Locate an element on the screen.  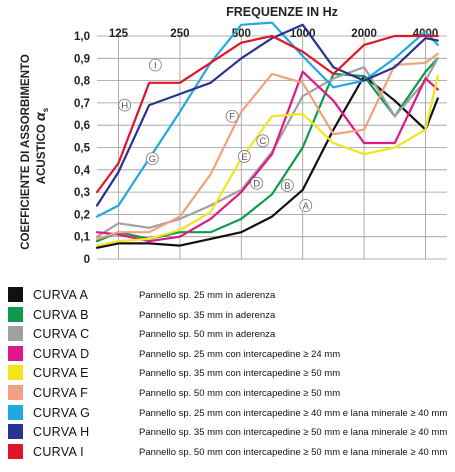
legend-item-a: CURVA A Pannello sp. 25 mm in aderenza is located at coordinates (227, 295).